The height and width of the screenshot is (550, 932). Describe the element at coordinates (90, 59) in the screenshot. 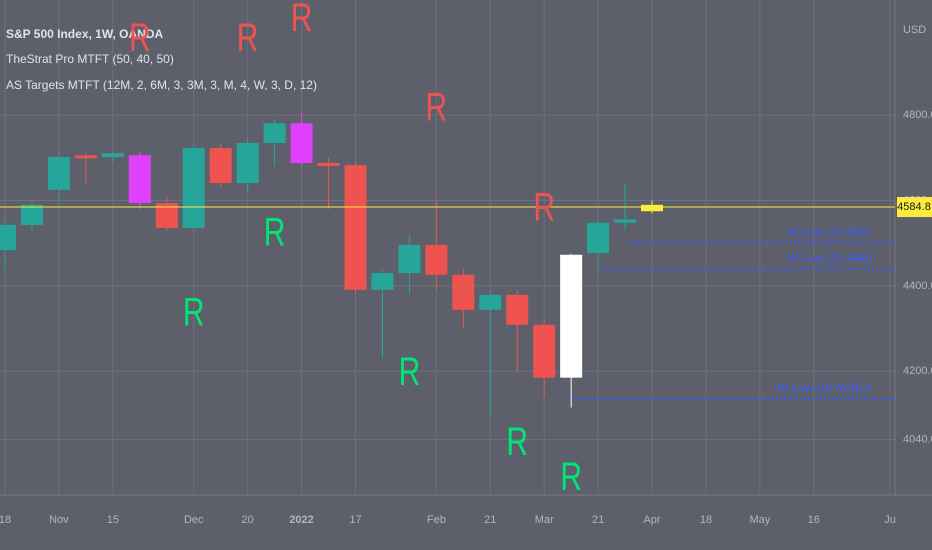

I see `indicator-label: TheStrat Pro MTFT (50, 40, 50)` at that location.